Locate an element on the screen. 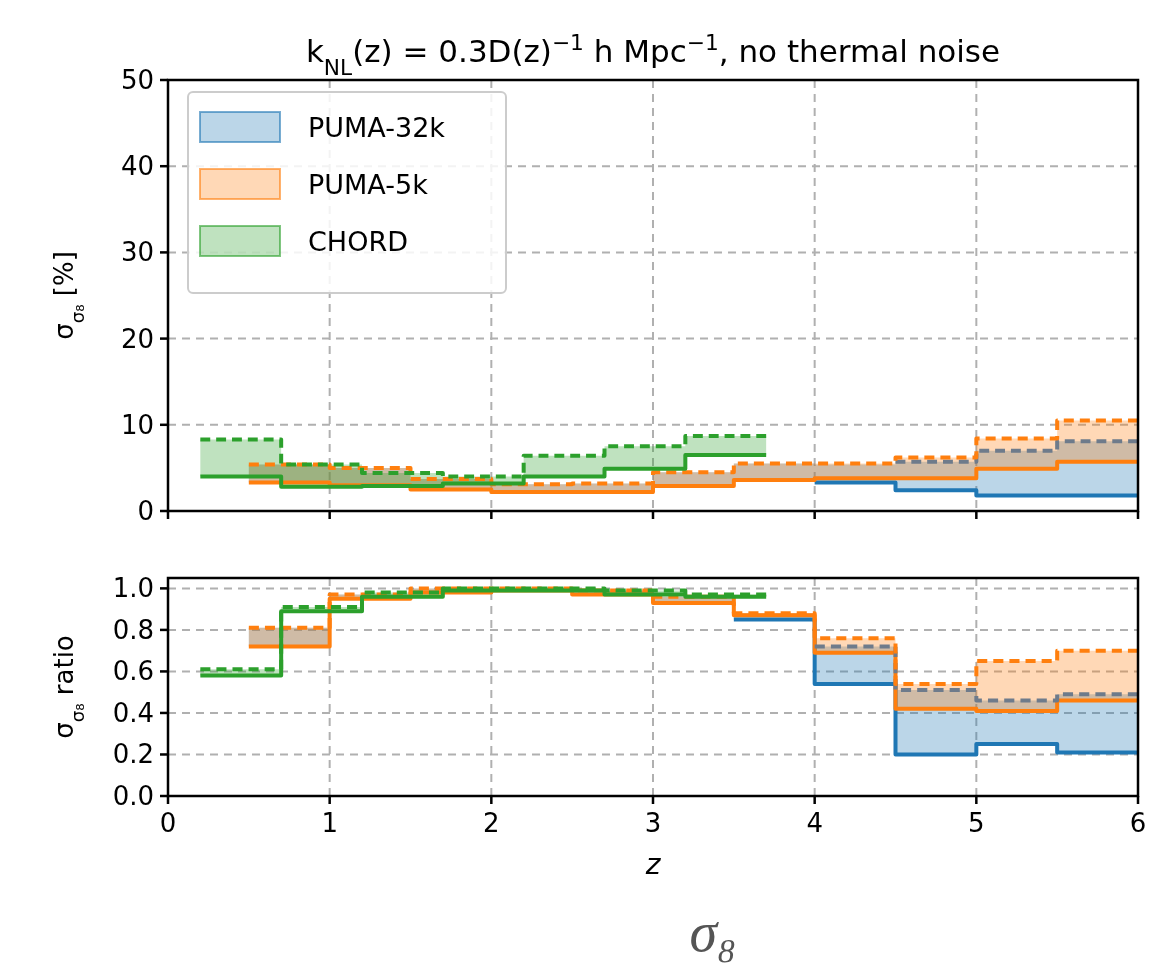  y-tick-label: 40 is located at coordinates (137, 166).